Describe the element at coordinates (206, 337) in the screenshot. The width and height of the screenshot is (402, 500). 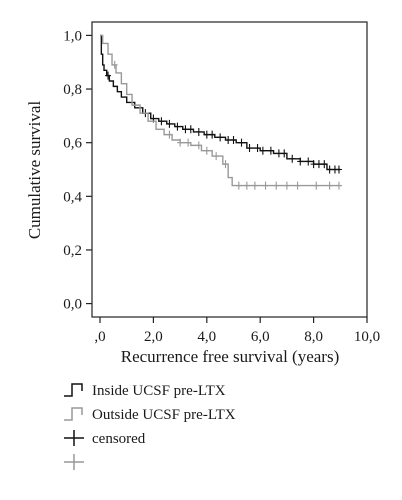
I see `x-tick-label: 4,0` at that location.